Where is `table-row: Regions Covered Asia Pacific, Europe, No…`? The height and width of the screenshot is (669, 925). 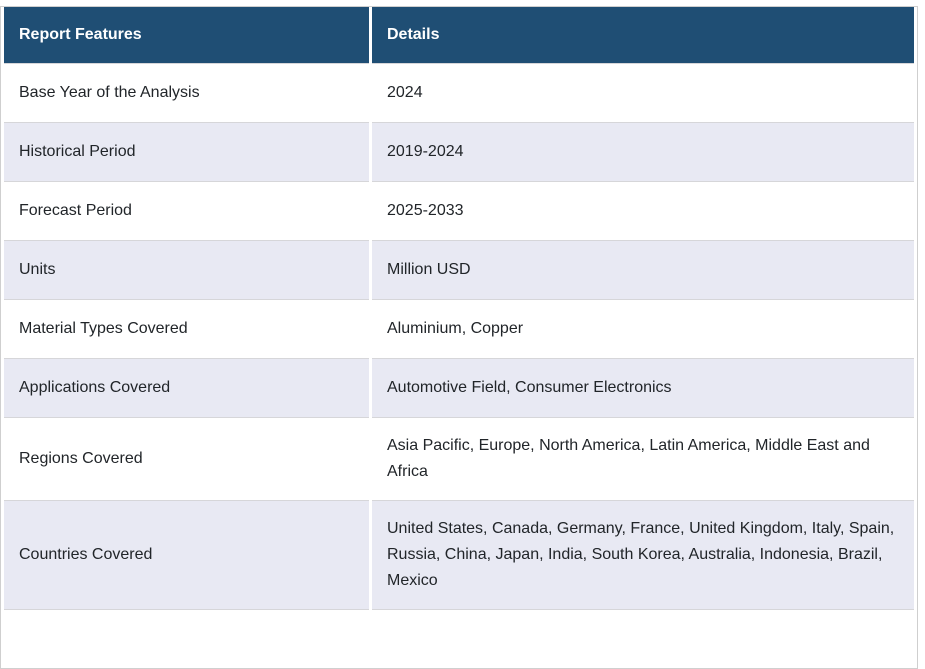
table-row: Regions Covered Asia Pacific, Europe, No… is located at coordinates (459, 458).